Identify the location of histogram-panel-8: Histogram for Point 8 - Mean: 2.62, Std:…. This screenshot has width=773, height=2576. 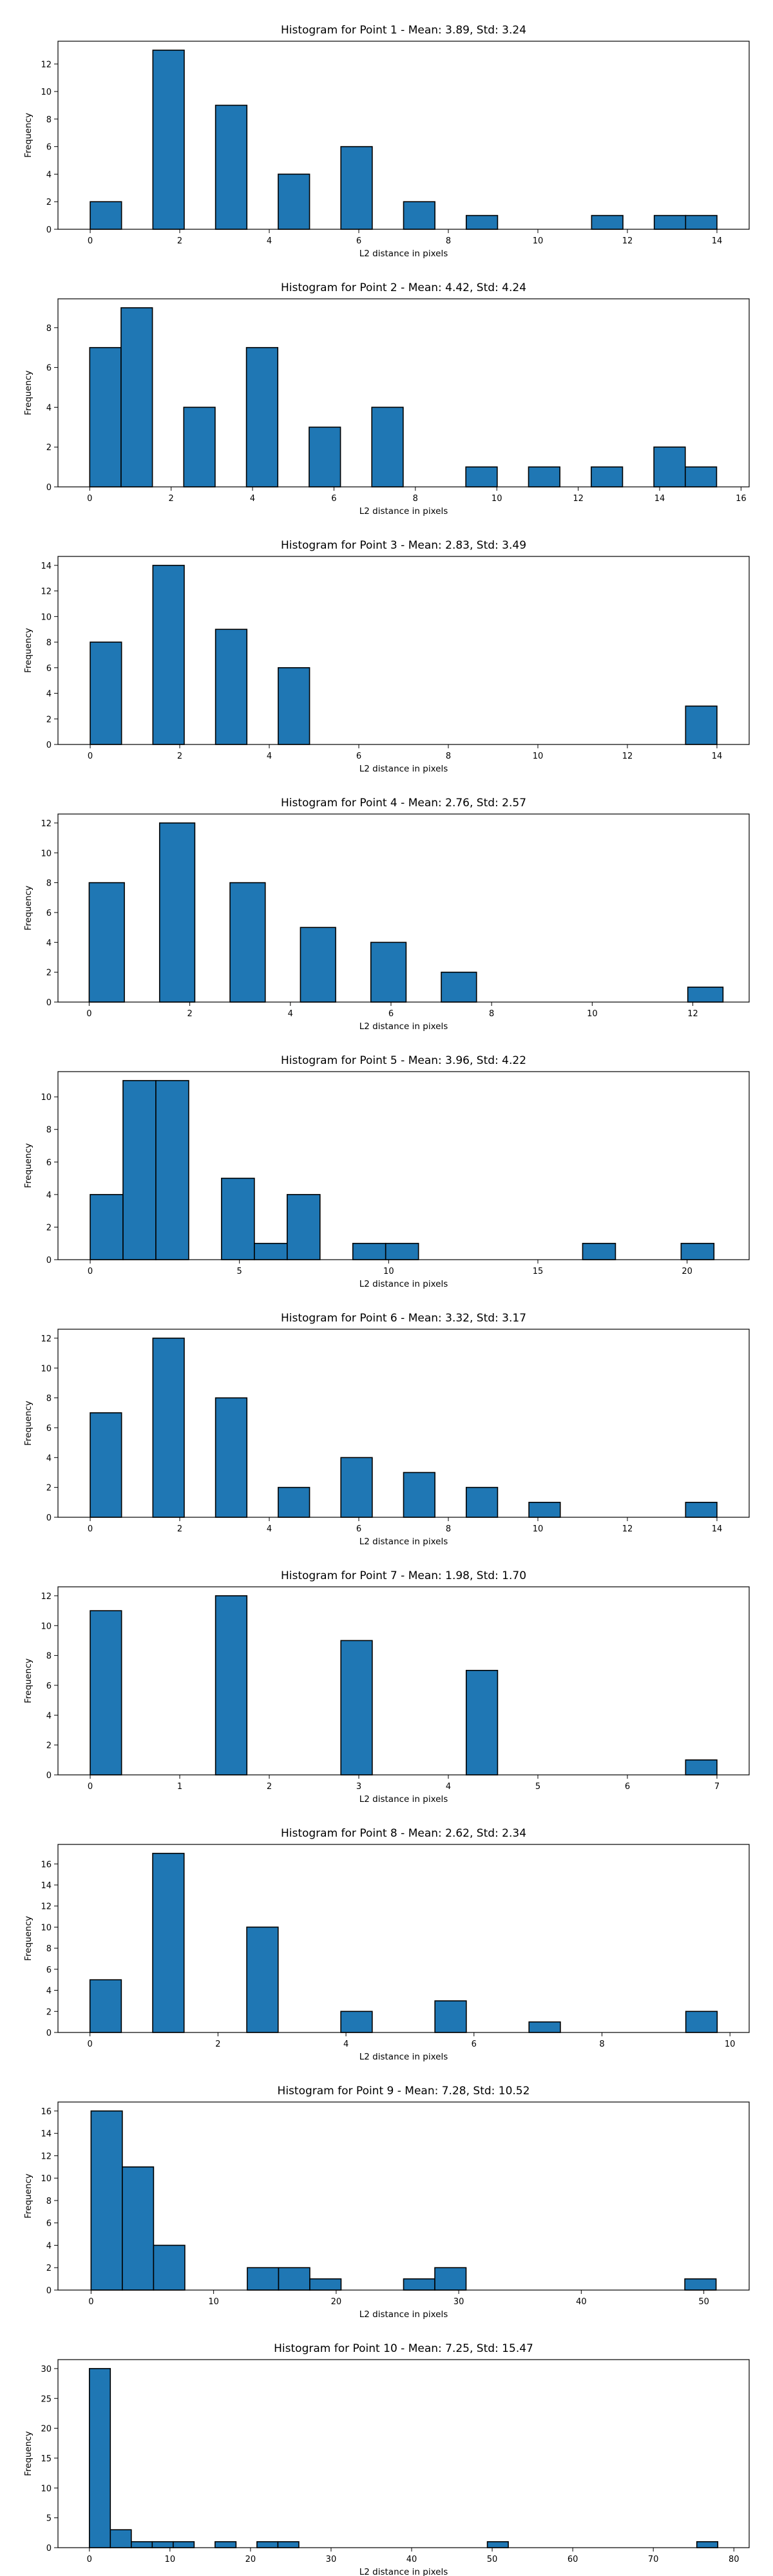
(386, 1944).